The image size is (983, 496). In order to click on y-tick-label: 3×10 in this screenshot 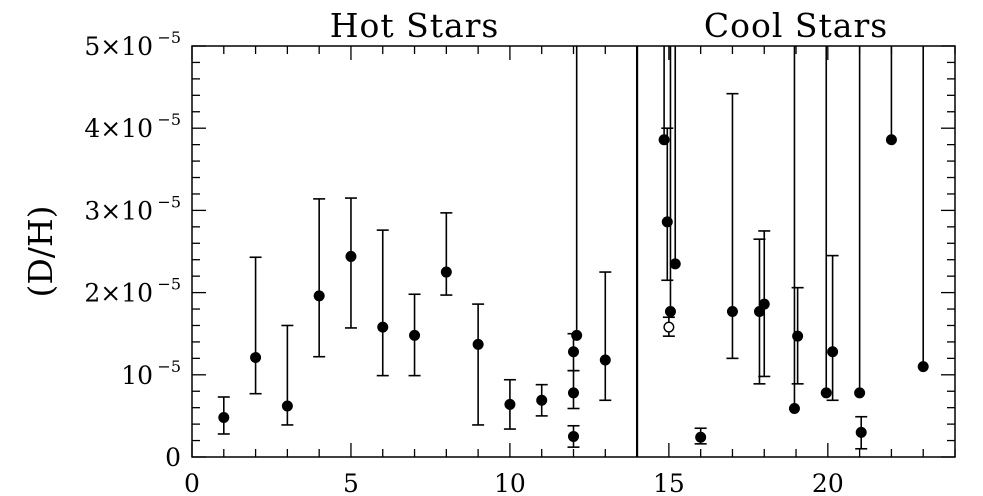, I will do `click(118, 210)`.